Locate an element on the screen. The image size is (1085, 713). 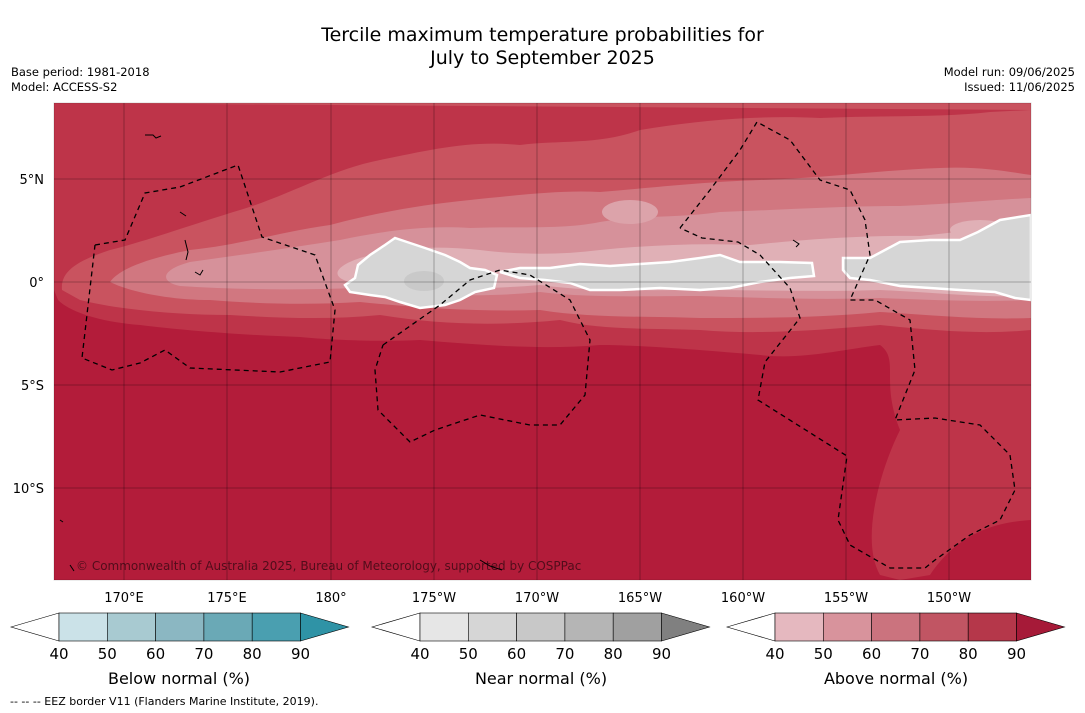
colorbar-above-normal: 40 50 60 70 80 90 is located at coordinates (895, 637).